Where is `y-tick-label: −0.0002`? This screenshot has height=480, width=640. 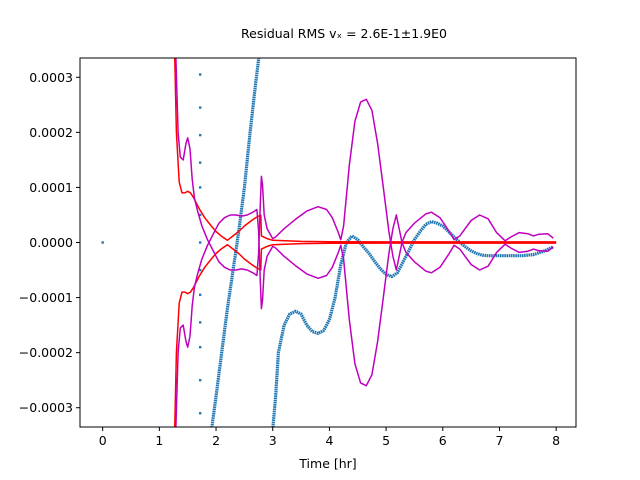 y-tick-label: −0.0002 is located at coordinates (46, 352).